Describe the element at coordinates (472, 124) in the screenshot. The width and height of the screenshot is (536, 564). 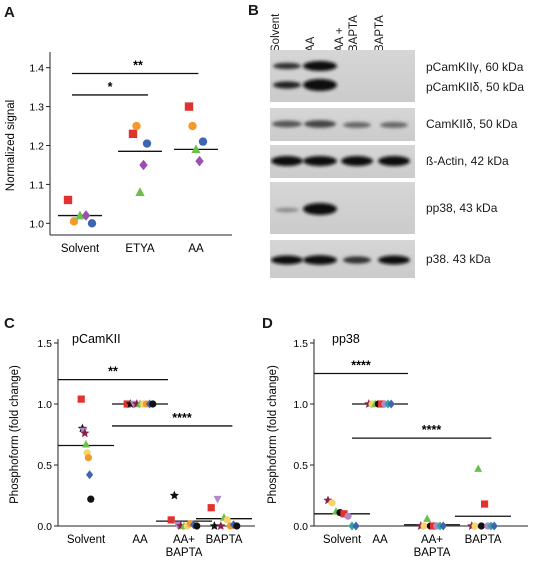
I see `blot-label-camkii-delta: CamKIIδ, 50 kDa` at that location.